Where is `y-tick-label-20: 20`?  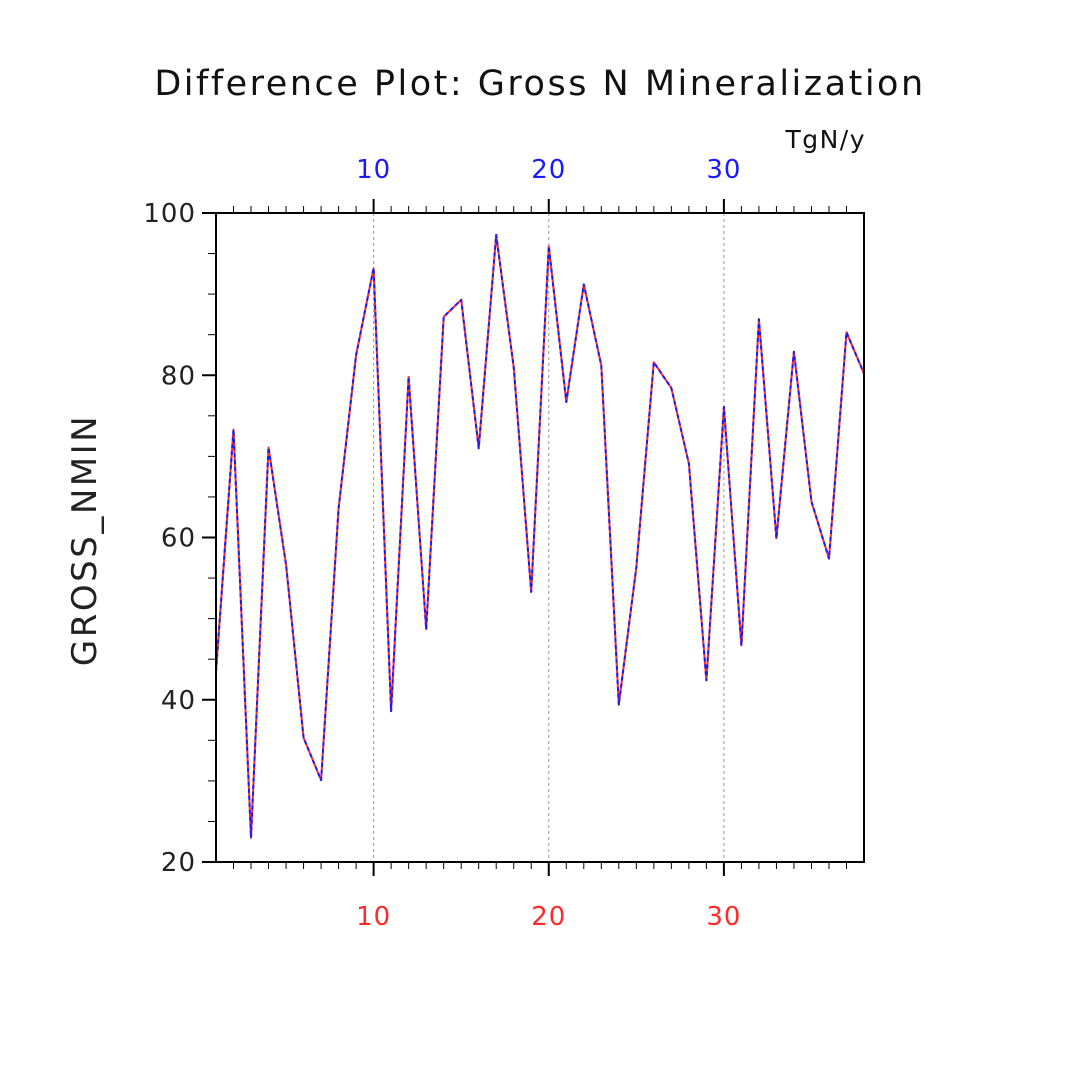 y-tick-label-20: 20 is located at coordinates (178, 863).